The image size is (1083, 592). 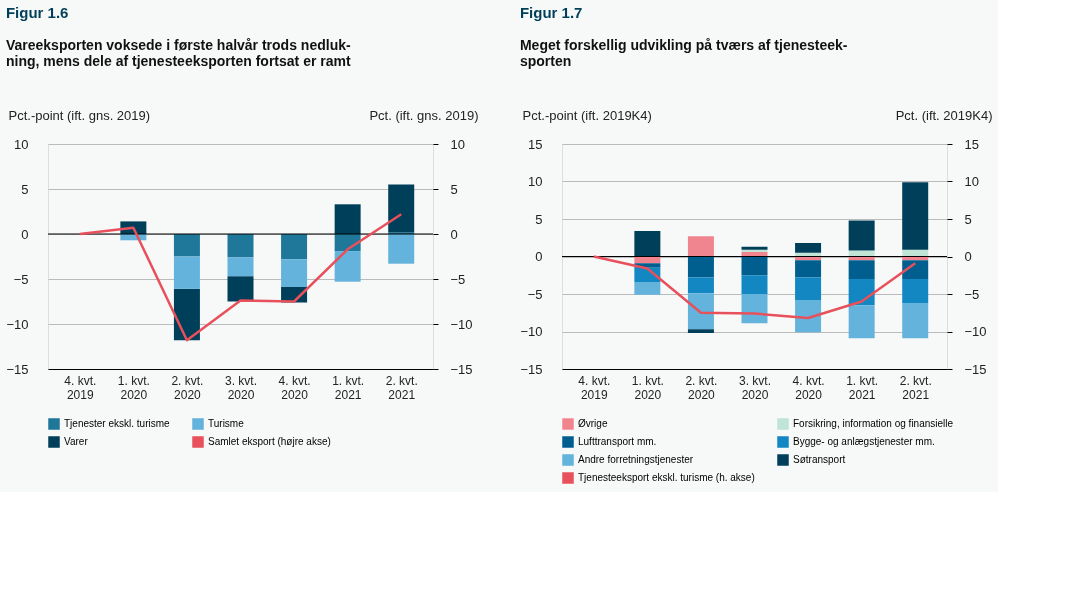 What do you see at coordinates (117, 423) in the screenshot?
I see `legend-label: Tjenester ekskl. turisme` at bounding box center [117, 423].